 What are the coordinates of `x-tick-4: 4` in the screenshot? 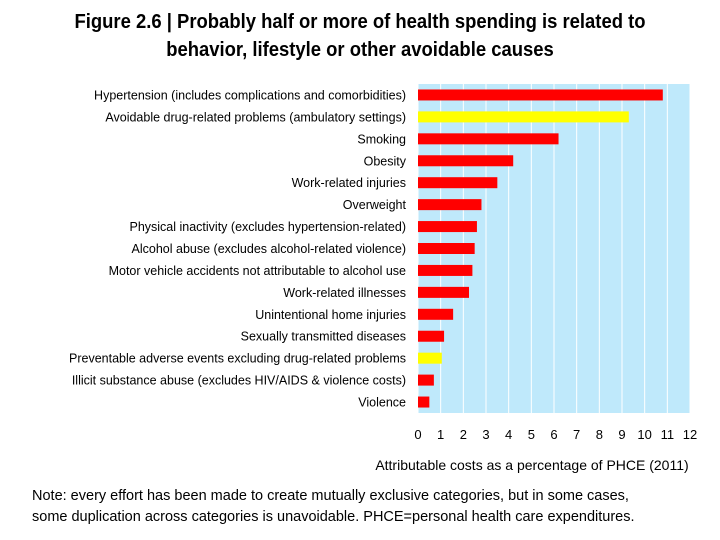 It's located at (508, 434).